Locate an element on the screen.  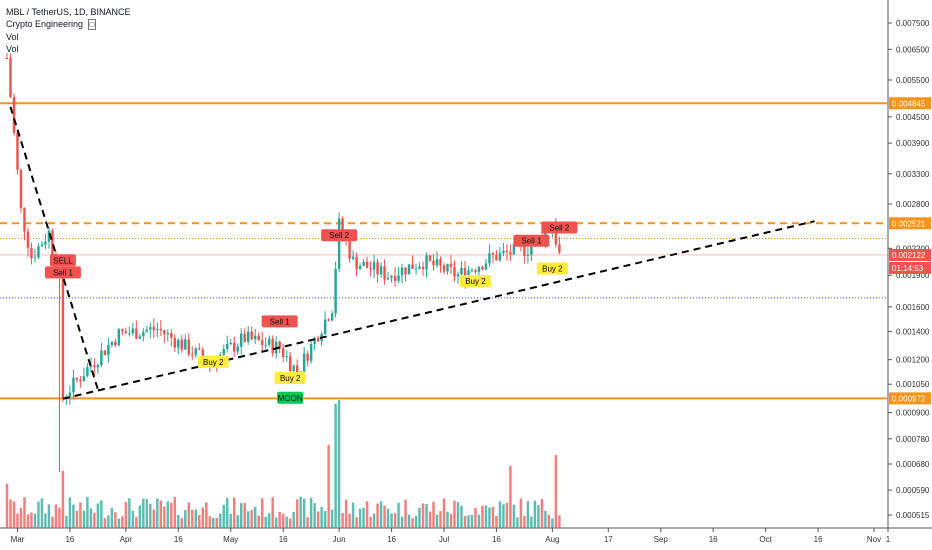
indicator-row: Crypto Engineering □ is located at coordinates (68, 24).